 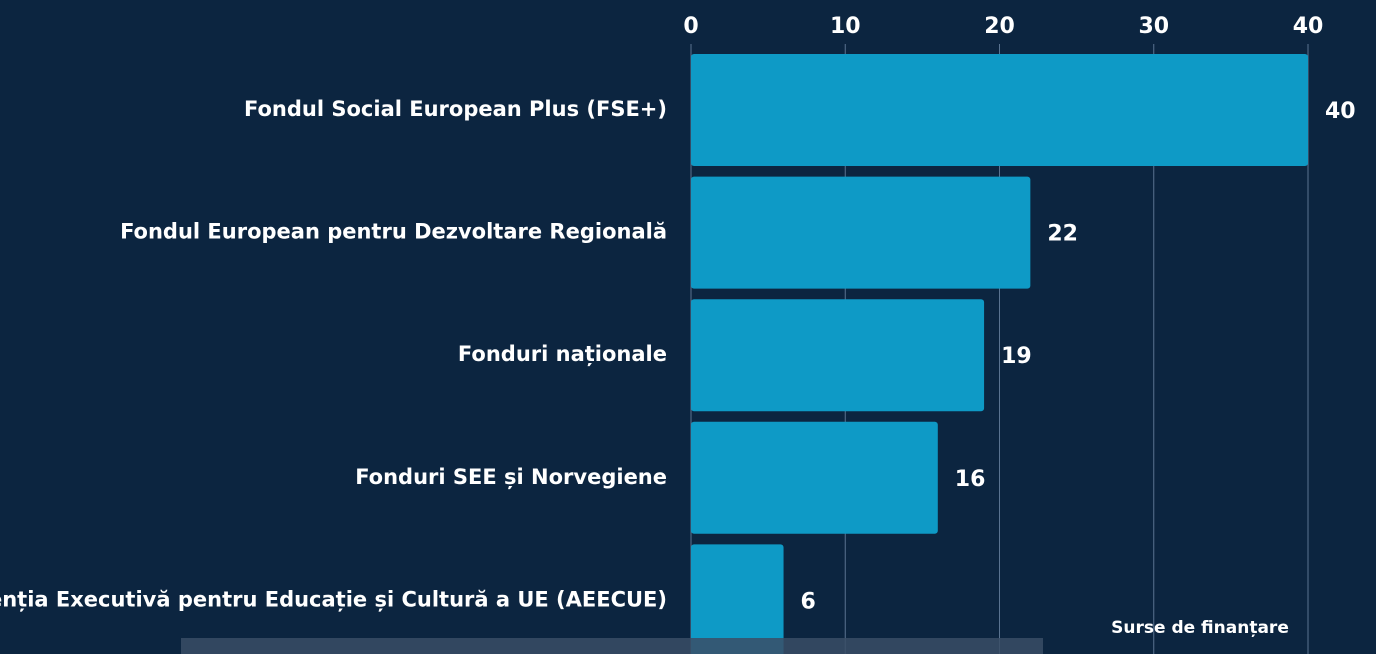 What do you see at coordinates (808, 601) in the screenshot?
I see `value-label: 6` at bounding box center [808, 601].